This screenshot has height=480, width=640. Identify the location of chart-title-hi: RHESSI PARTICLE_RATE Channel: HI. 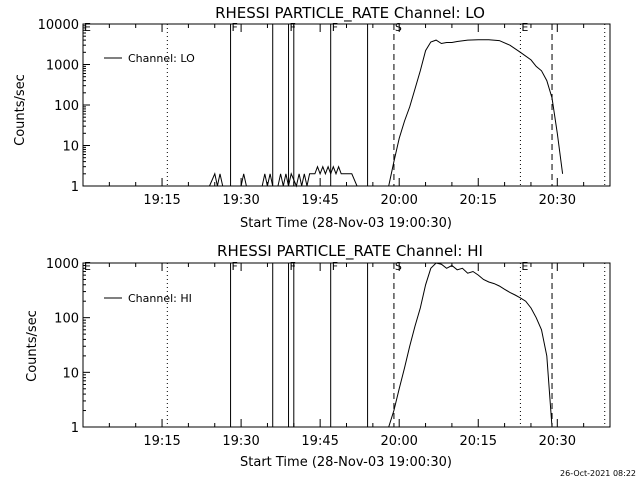
(350, 251).